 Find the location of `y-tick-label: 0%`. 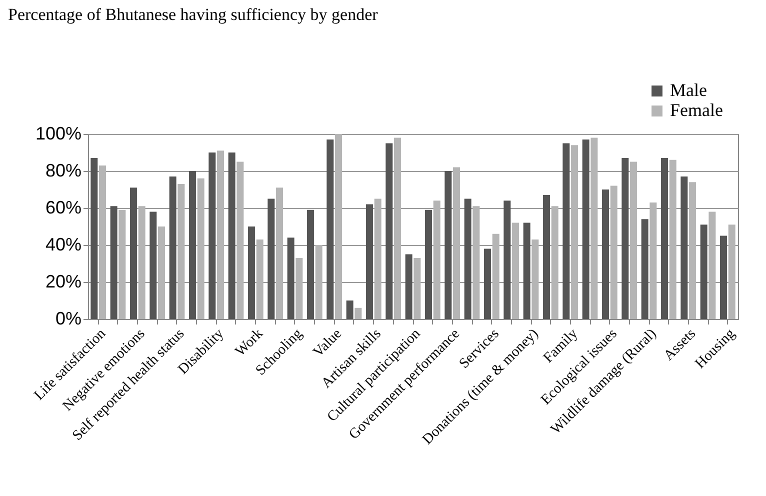

y-tick-label: 0% is located at coordinates (68, 318).